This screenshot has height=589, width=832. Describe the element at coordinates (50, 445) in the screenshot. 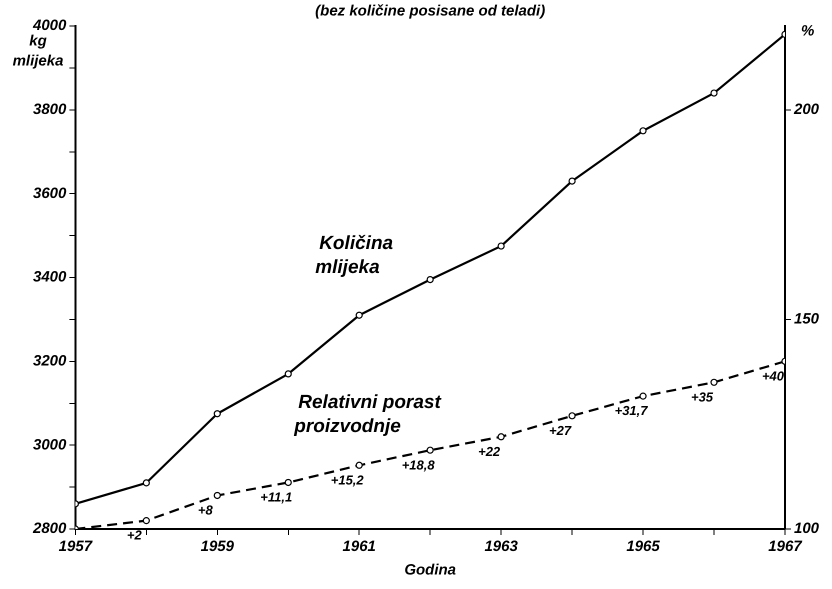

I see `y-tick-label: 3000` at that location.